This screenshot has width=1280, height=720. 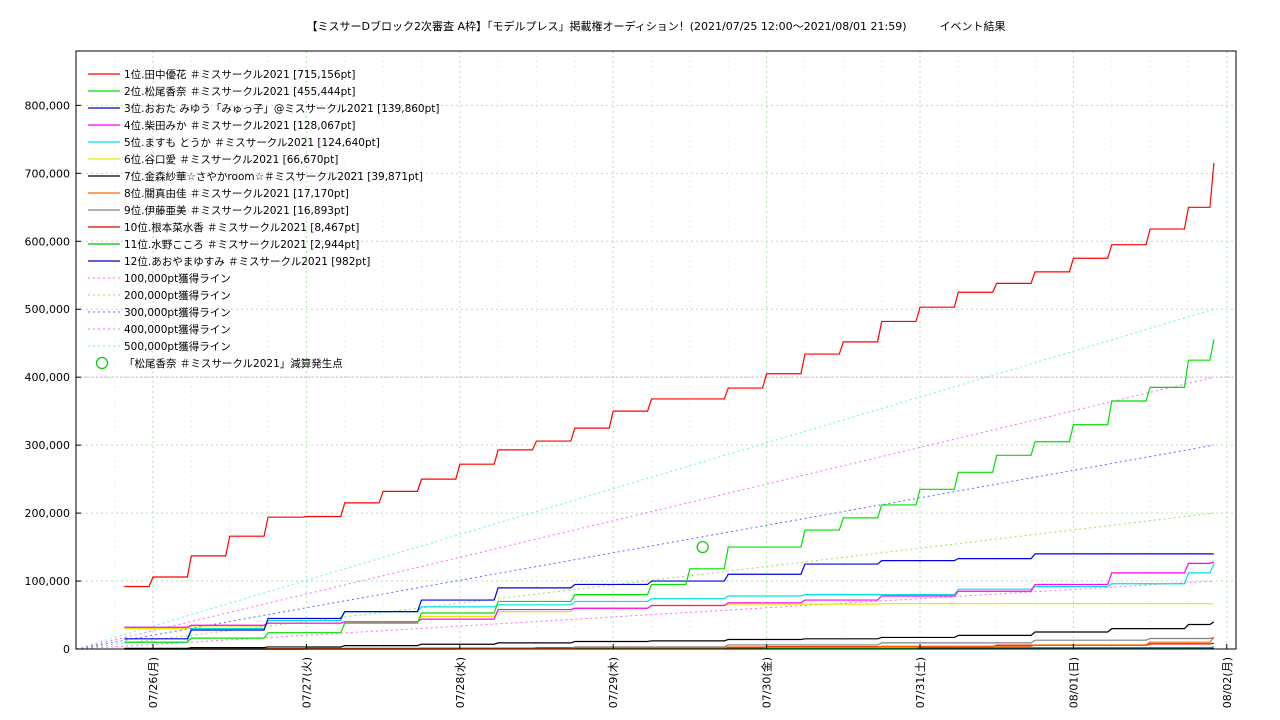 What do you see at coordinates (1073, 682) in the screenshot?
I see `x-tick-label: 08/01(日)` at bounding box center [1073, 682].